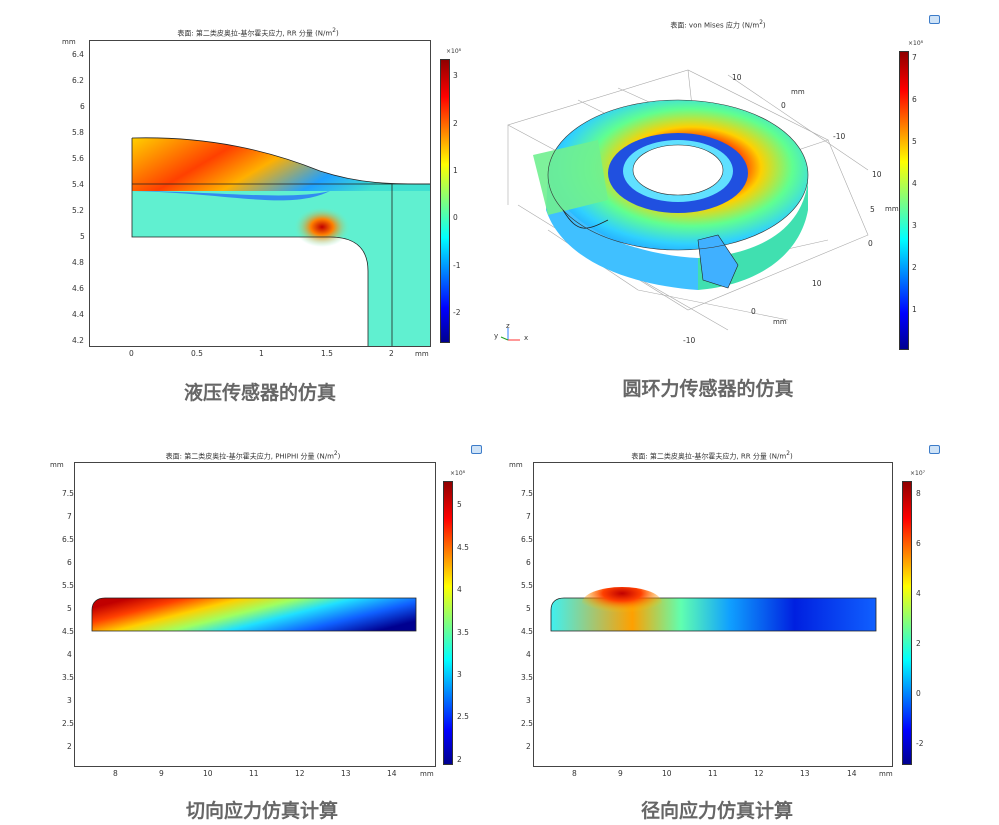 The image size is (999, 825). What do you see at coordinates (463, 716) in the screenshot?
I see `colorbar-tick: 2.5` at bounding box center [463, 716].